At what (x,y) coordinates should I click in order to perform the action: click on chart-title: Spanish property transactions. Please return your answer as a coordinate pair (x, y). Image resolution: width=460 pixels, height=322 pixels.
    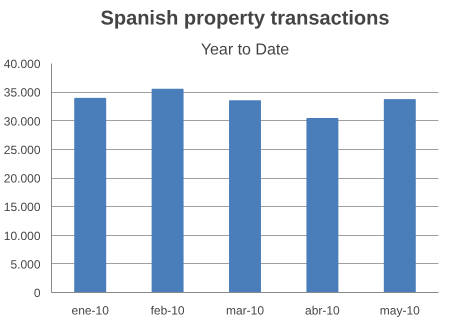
    Looking at the image, I should click on (245, 19).